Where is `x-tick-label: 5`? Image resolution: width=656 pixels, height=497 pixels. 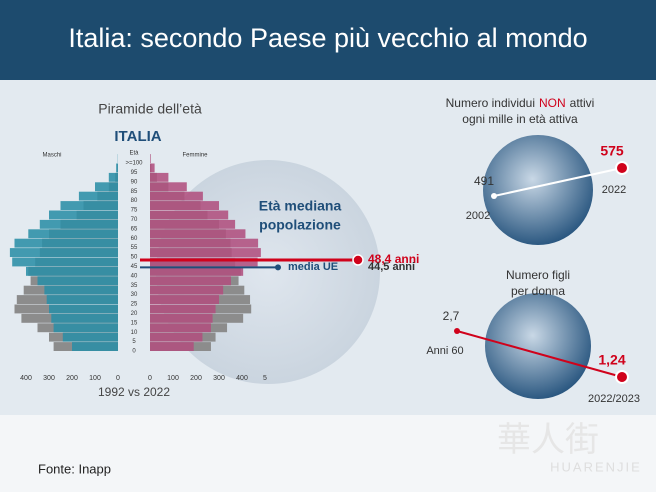
x-tick-label: 5 is located at coordinates (265, 378).